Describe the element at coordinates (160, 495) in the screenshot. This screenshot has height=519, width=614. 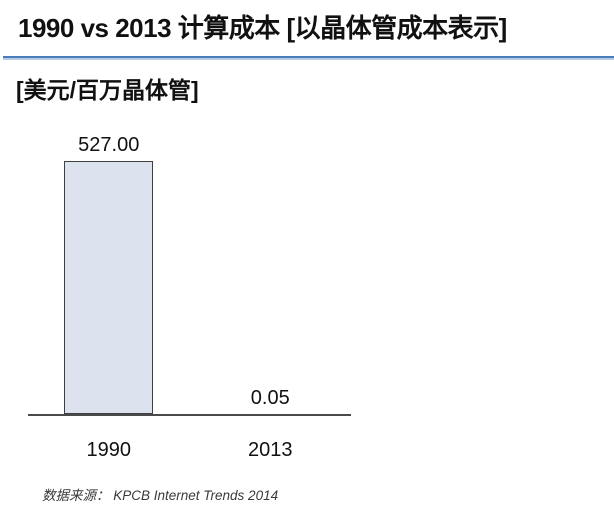
I see `data-source-note: 数据来源： KPCB Internet Trends 2014` at that location.